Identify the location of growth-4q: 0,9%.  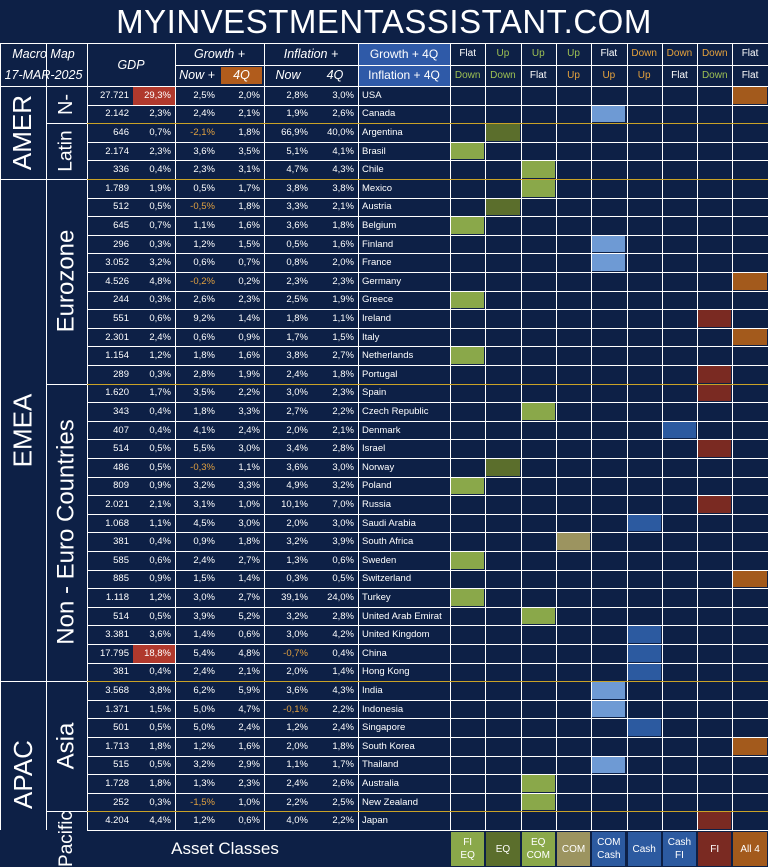
(249, 337).